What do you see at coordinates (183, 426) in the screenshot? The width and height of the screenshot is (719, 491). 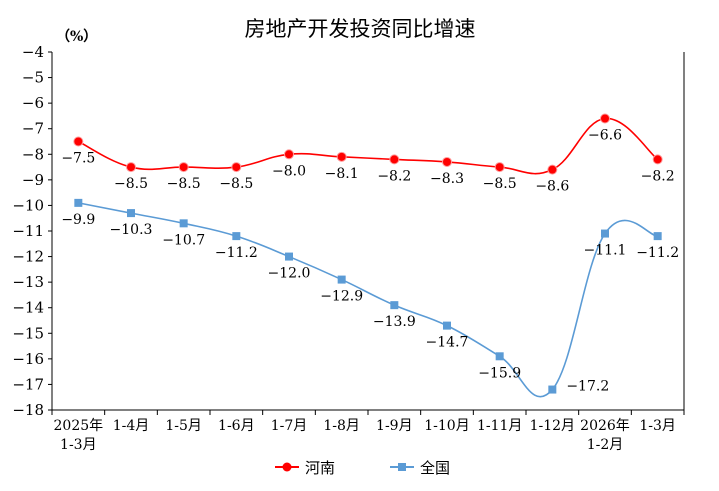 I see `x-tick-label: 1-5月` at bounding box center [183, 426].